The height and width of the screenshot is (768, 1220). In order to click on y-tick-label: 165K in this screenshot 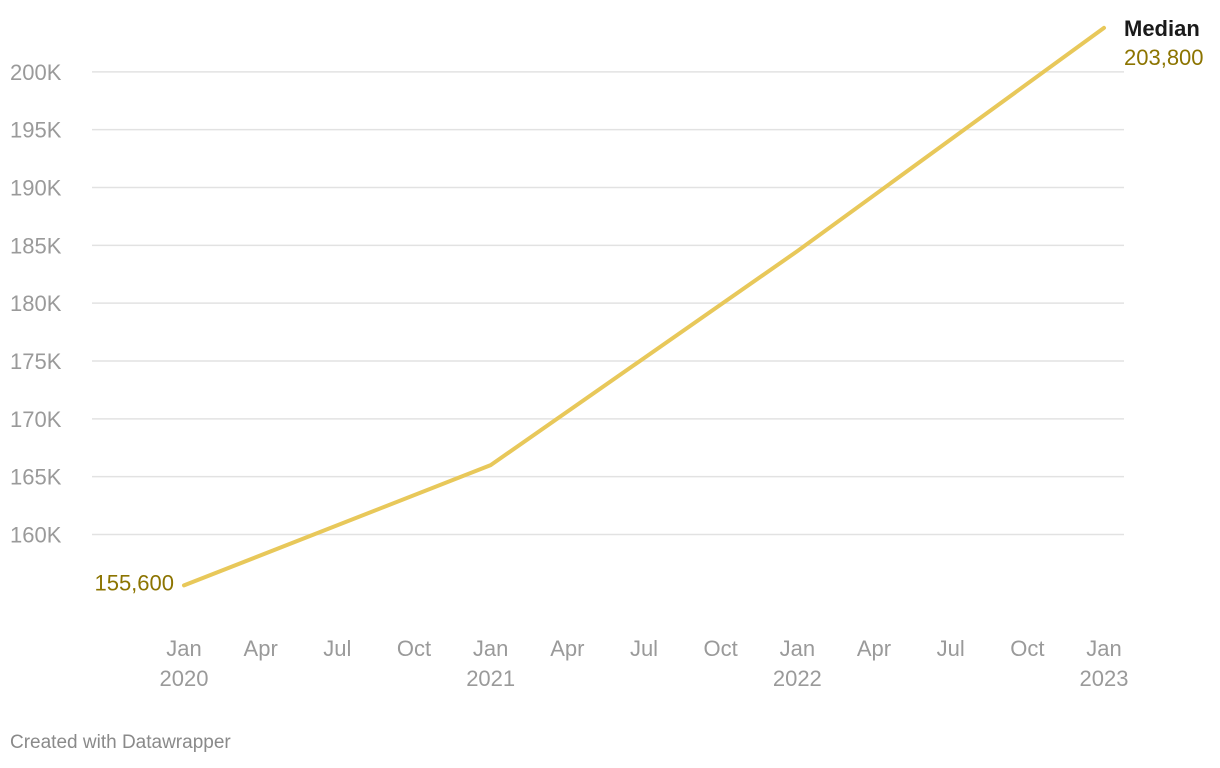, I will do `click(36, 477)`.